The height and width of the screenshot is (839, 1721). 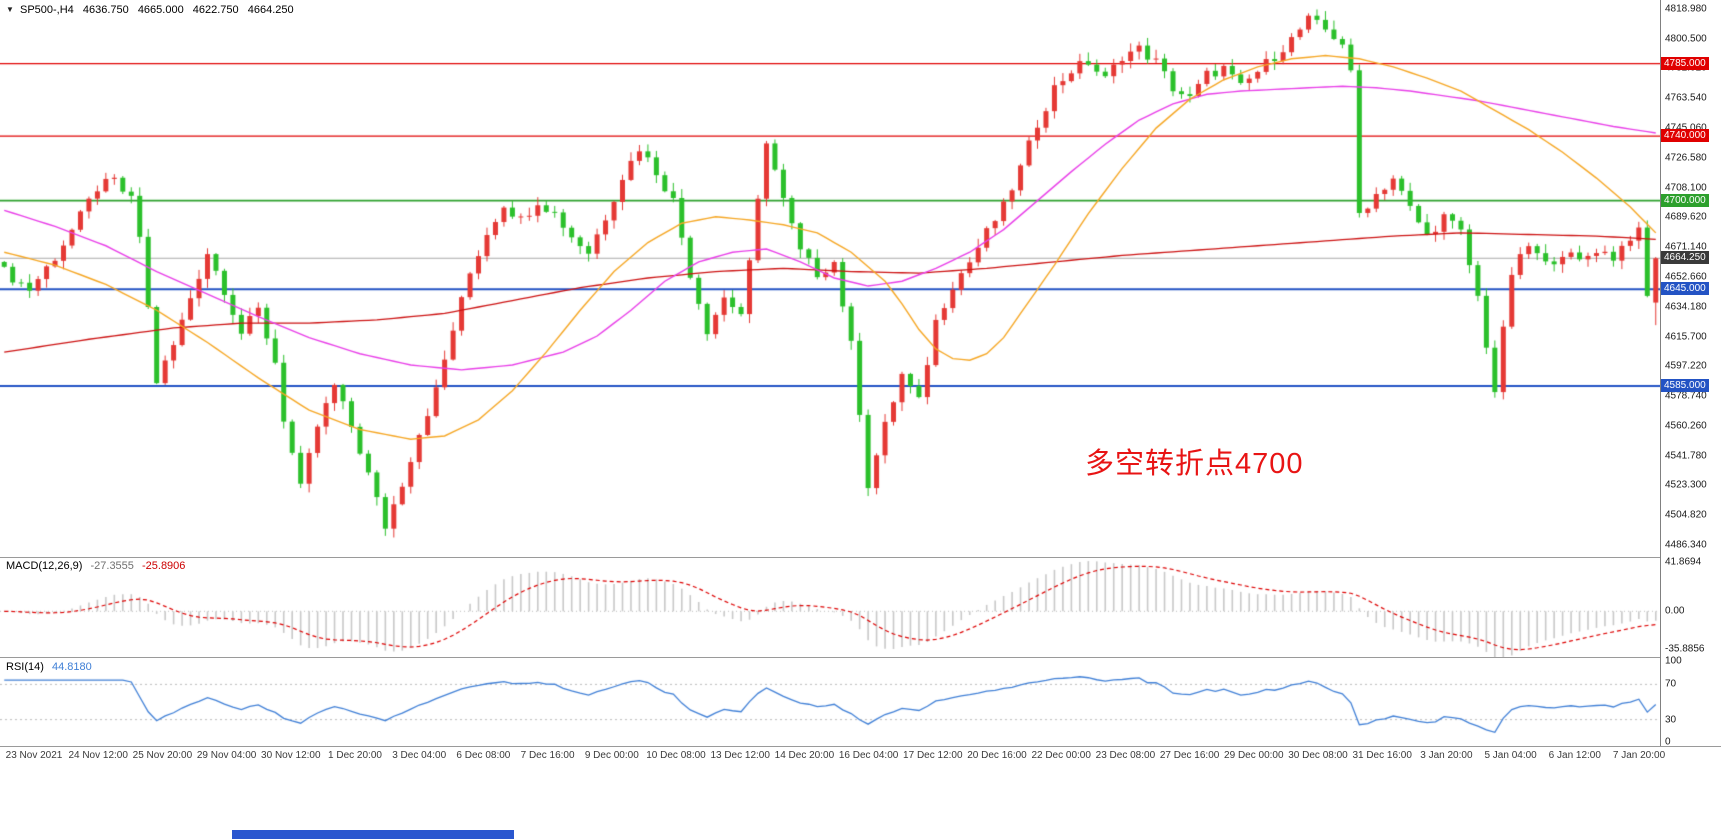 What do you see at coordinates (933, 755) in the screenshot?
I see `time-axis-label: 17 Dec 12:00` at bounding box center [933, 755].